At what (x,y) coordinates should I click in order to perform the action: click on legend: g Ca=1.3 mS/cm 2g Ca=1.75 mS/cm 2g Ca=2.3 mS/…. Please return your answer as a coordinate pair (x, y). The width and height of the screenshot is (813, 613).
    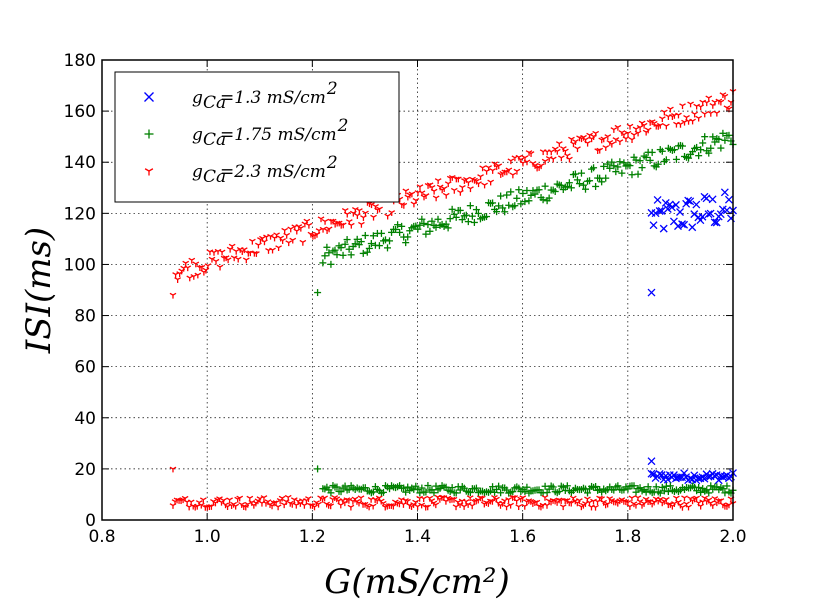
    Looking at the image, I should click on (257, 137).